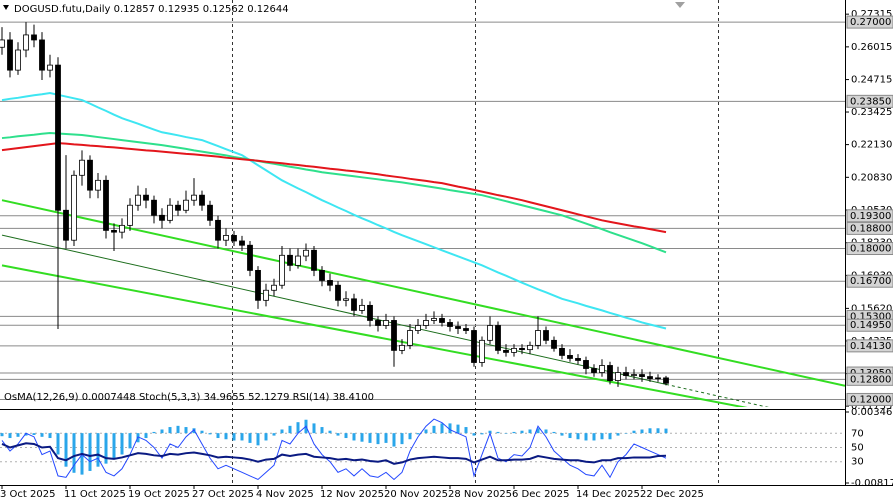  What do you see at coordinates (871, 406) in the screenshot?
I see `y-tick-label: 0.11735` at bounding box center [871, 406].